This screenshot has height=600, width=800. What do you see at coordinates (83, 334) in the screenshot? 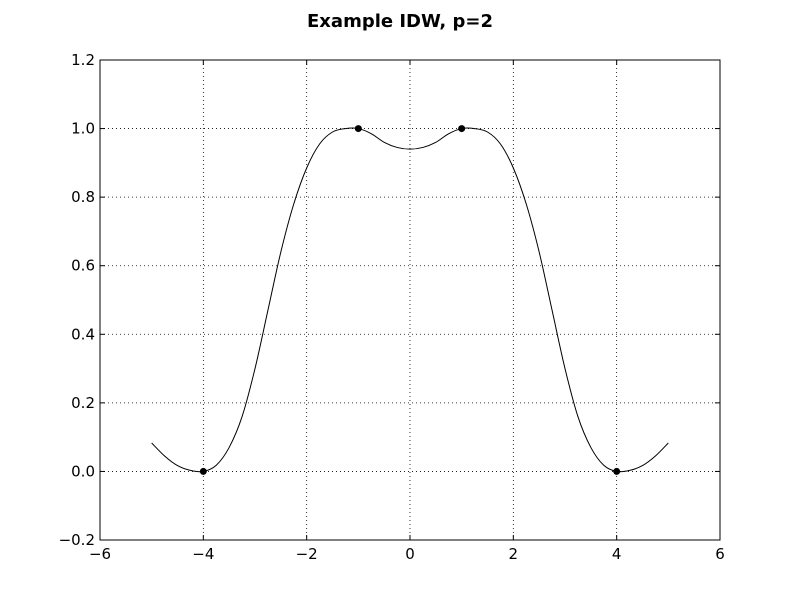
I see `y-tick-label: 0.4` at bounding box center [83, 334].